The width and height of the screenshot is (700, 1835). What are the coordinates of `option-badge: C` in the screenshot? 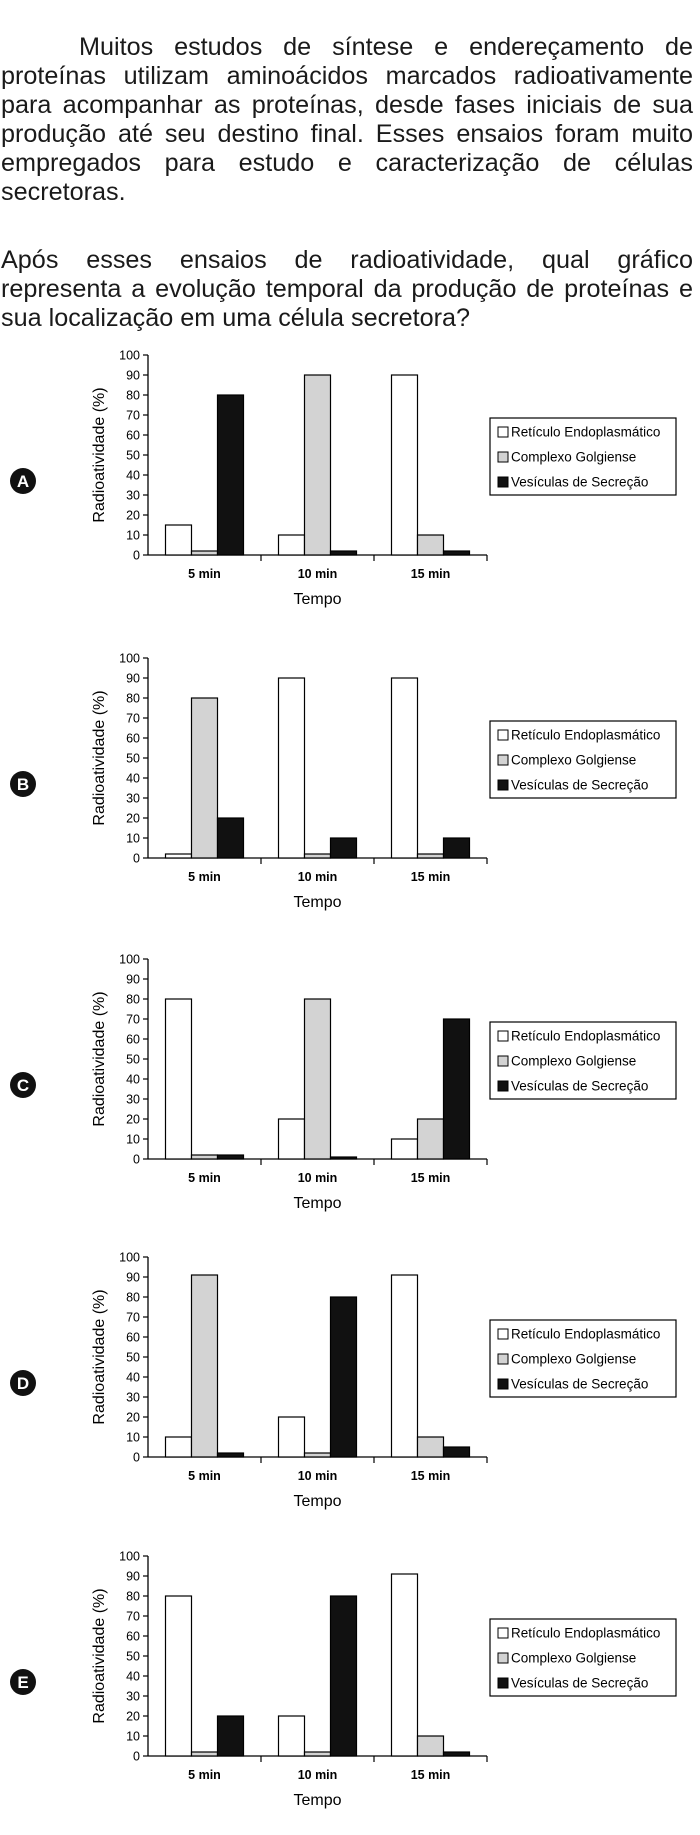 It's located at (23, 1085).